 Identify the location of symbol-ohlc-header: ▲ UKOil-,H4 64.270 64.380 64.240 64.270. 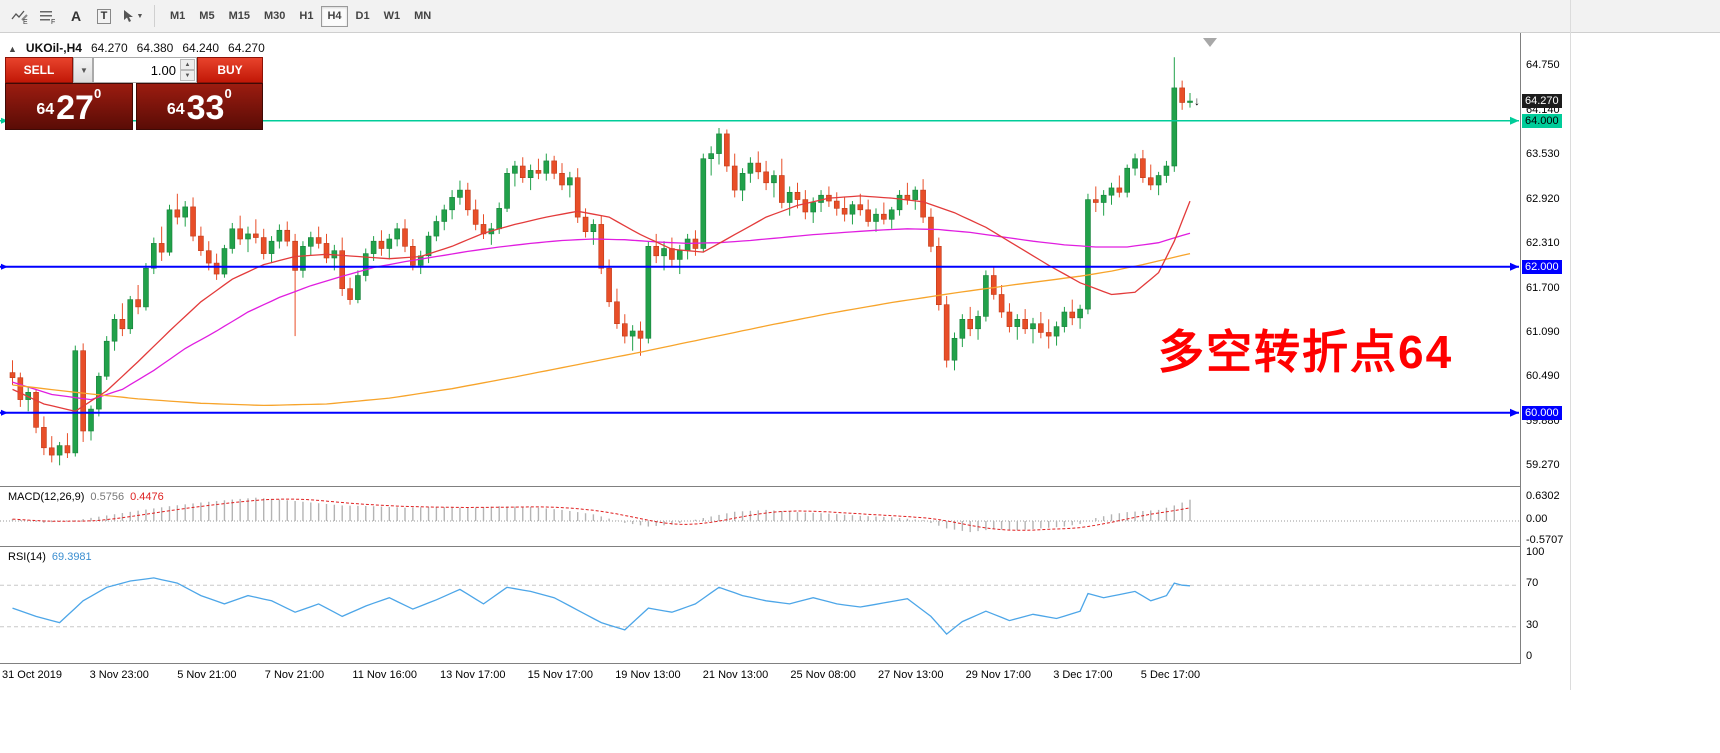
(136, 48).